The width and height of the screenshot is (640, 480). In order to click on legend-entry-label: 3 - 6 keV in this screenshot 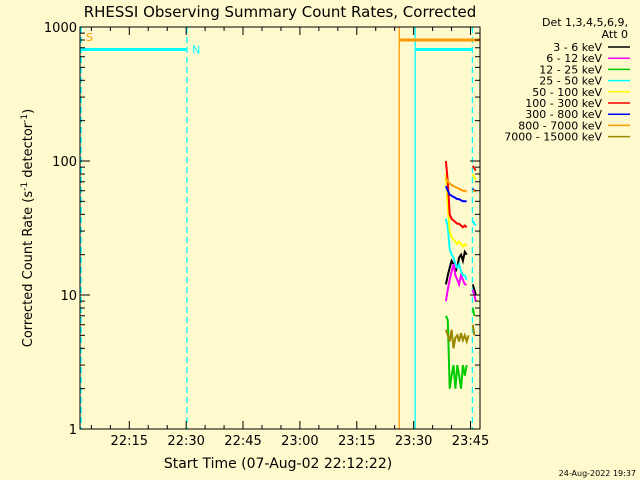, I will do `click(577, 47)`.